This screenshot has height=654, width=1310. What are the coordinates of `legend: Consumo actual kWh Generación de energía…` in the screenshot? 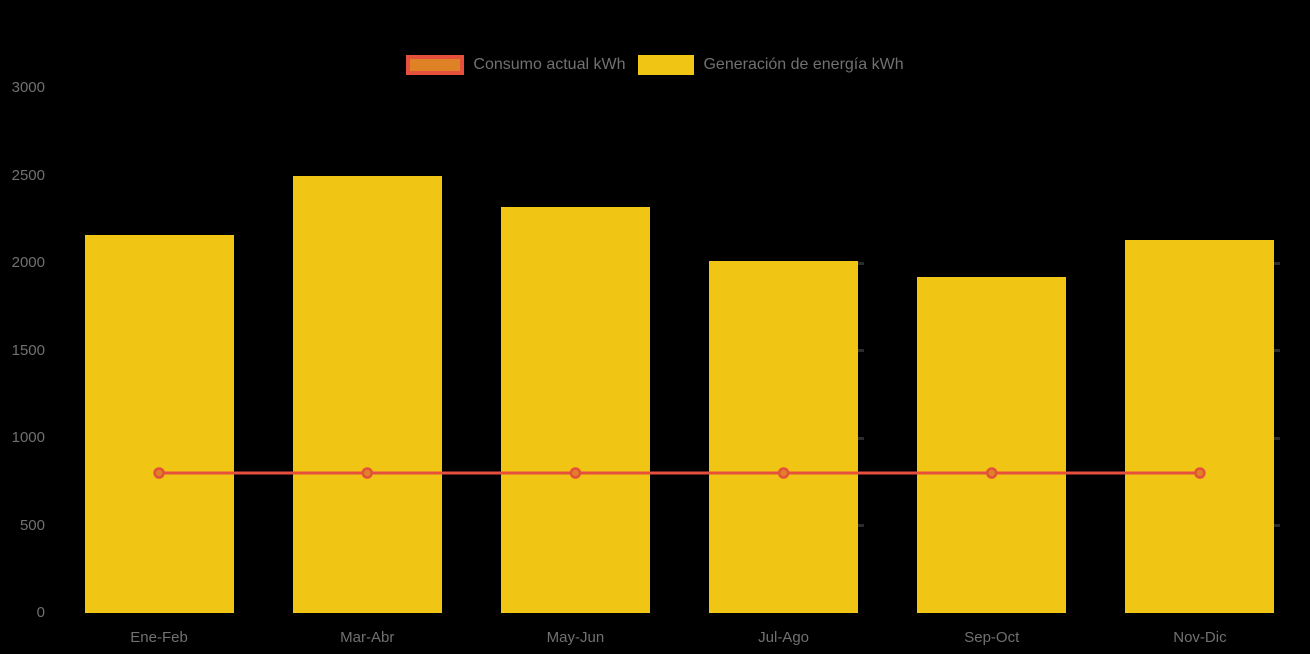 It's located at (655, 65).